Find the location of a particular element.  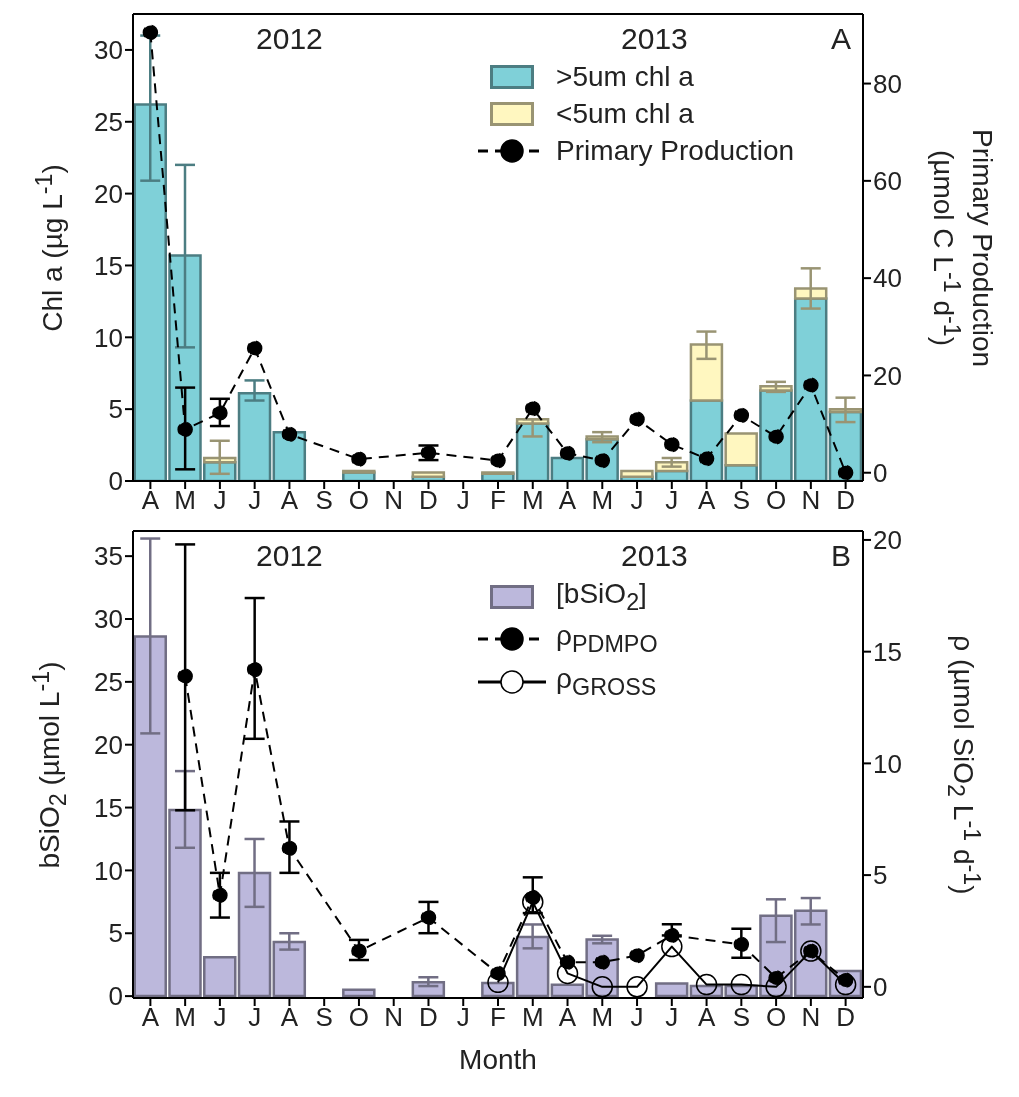

y2-tick-label: 15 is located at coordinates (887, 651).